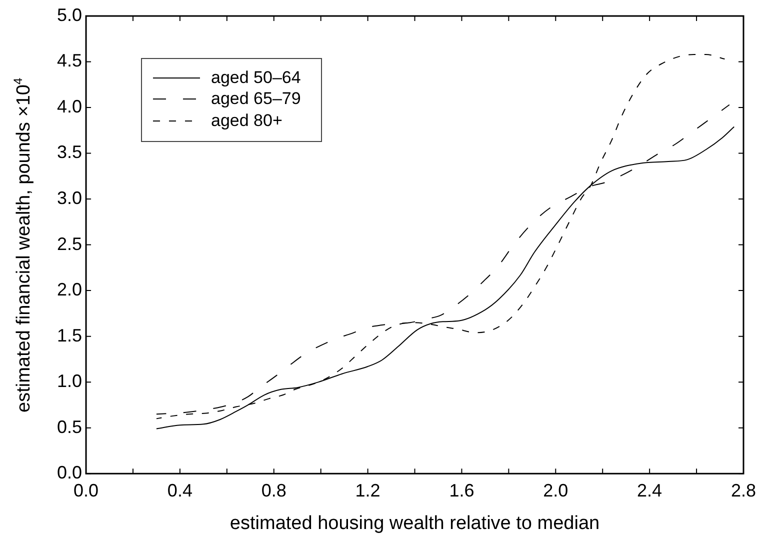 The image size is (763, 538). Describe the element at coordinates (256, 78) in the screenshot. I see `legend-label: aged 50–64` at that location.